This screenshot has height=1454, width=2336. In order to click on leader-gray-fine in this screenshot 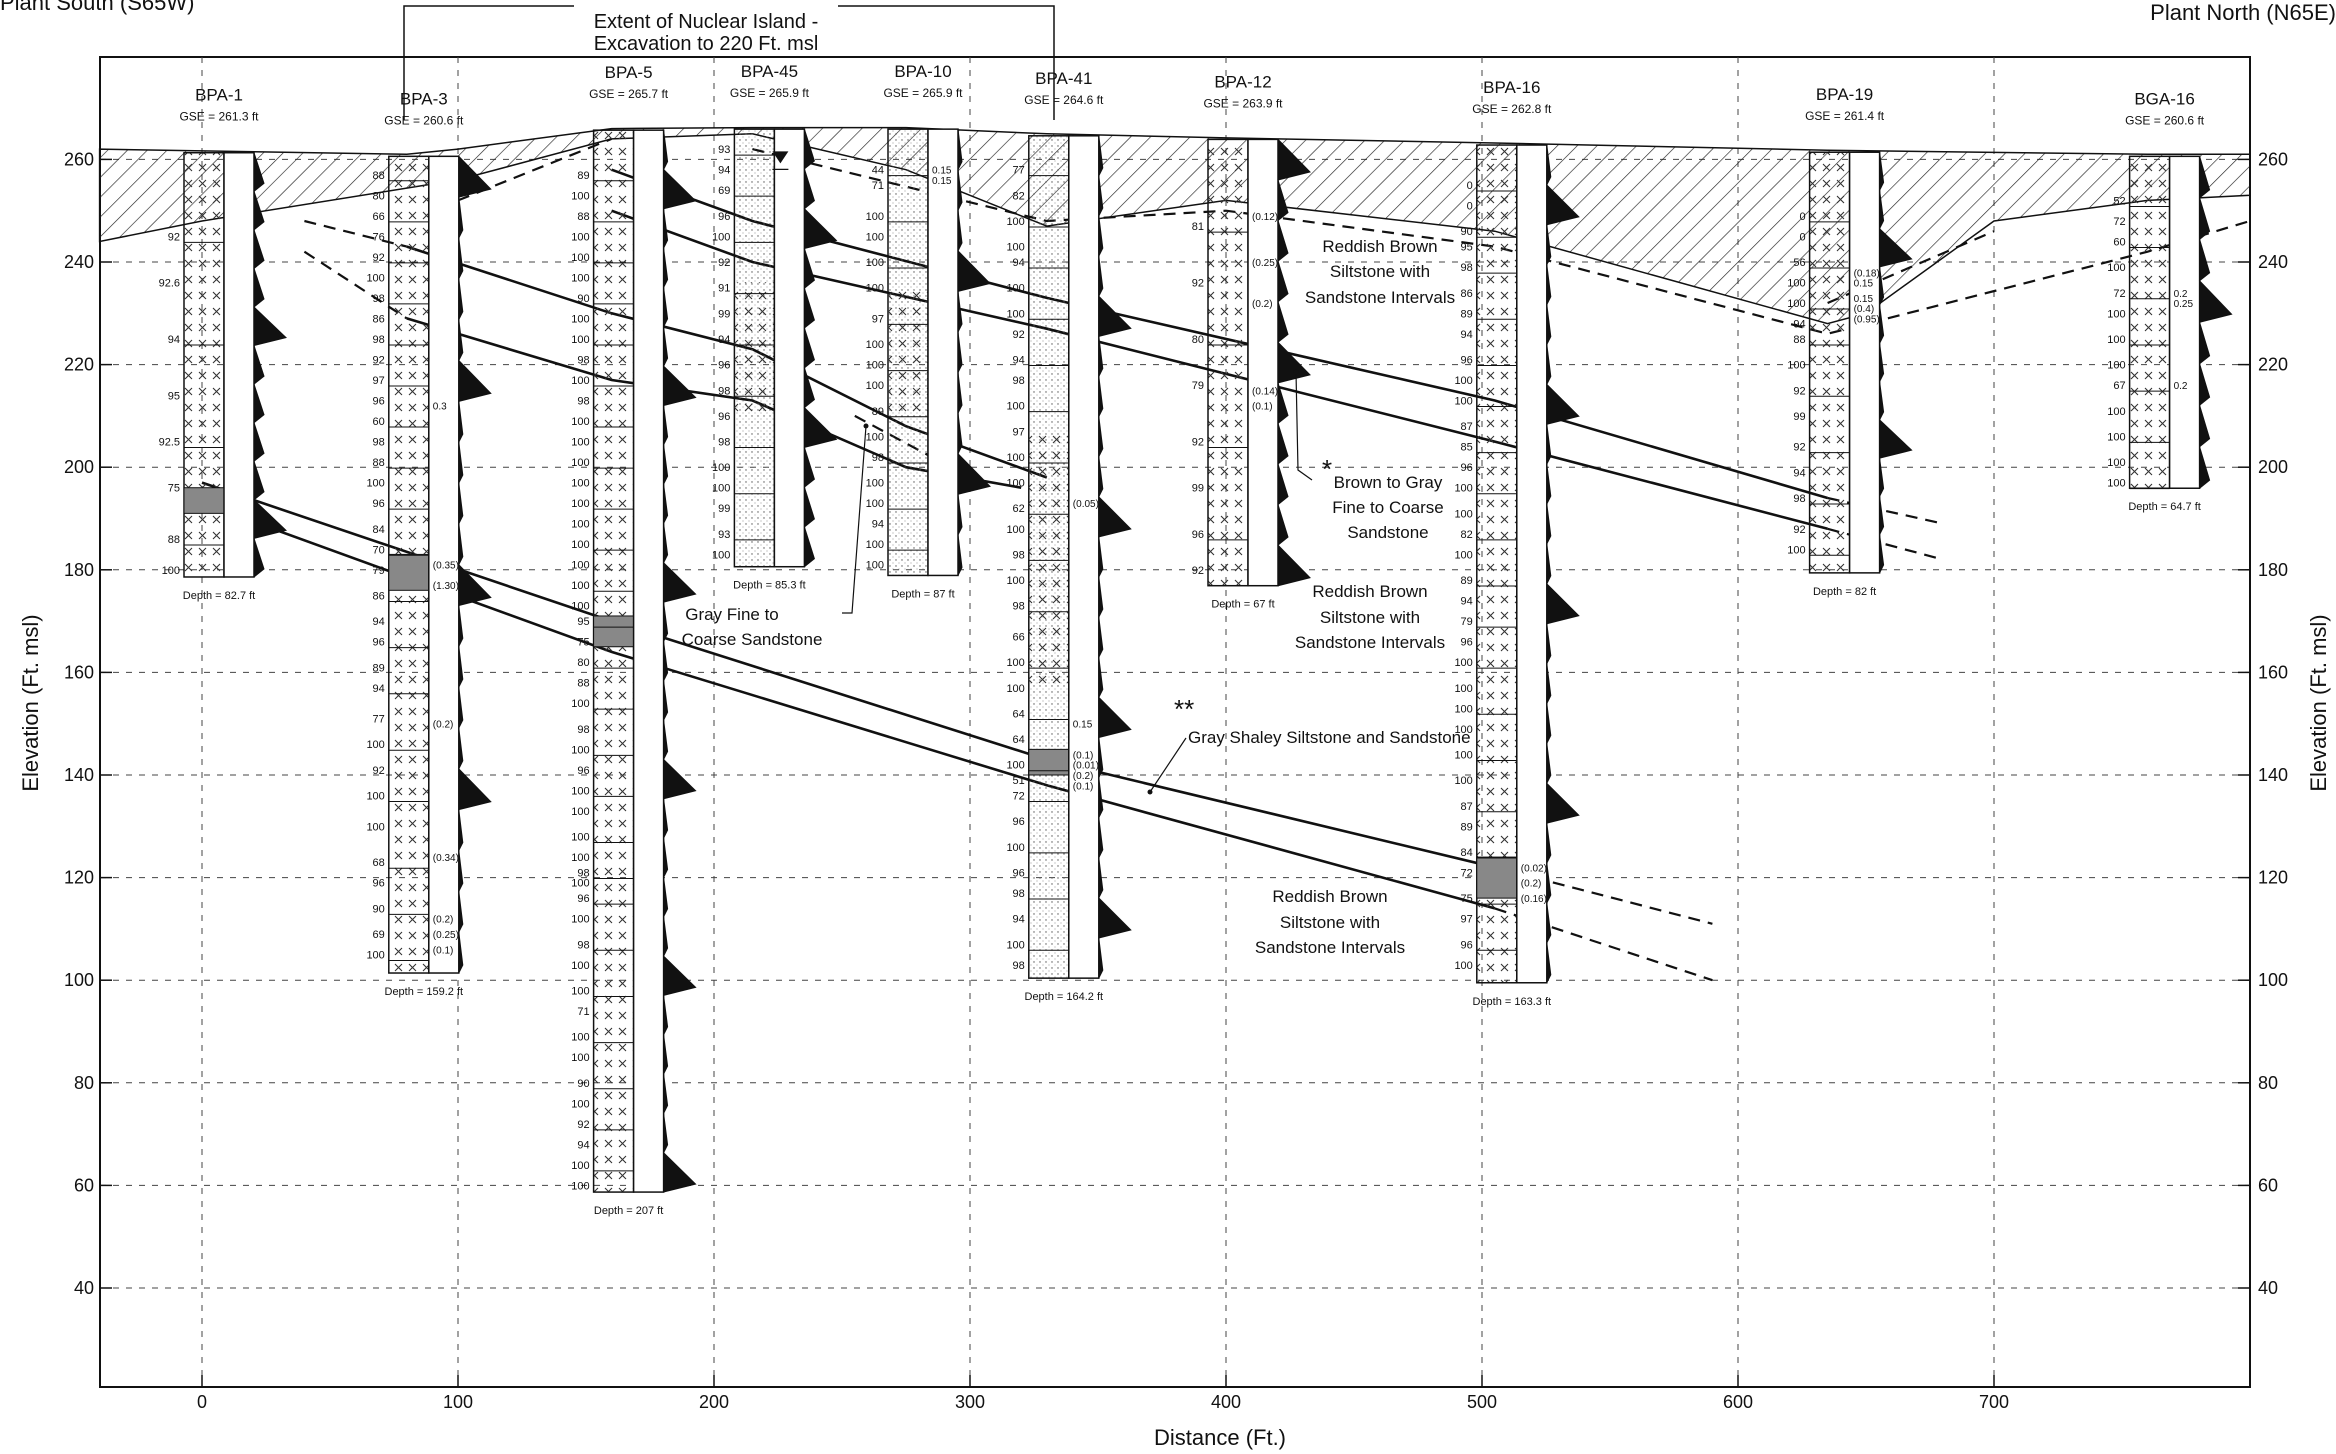, I will do `click(854, 519)`.